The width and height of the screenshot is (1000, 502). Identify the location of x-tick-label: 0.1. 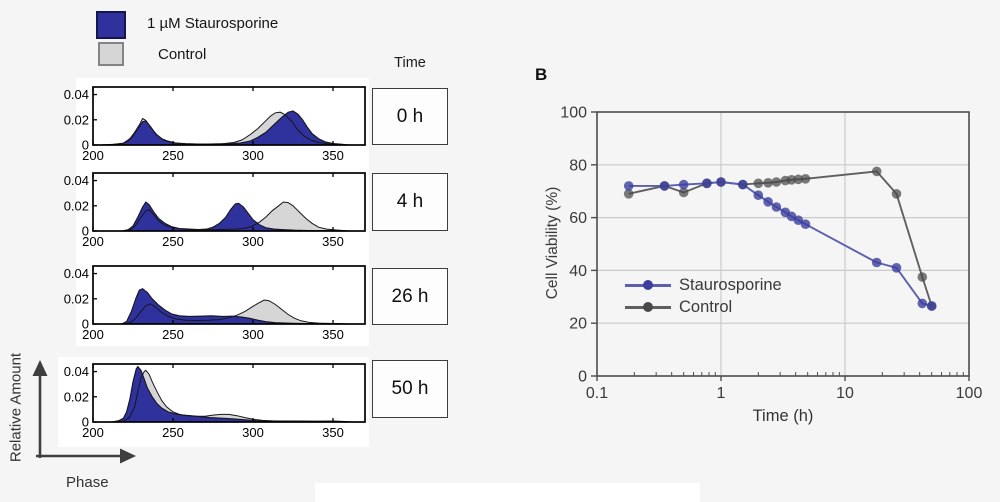
(597, 393).